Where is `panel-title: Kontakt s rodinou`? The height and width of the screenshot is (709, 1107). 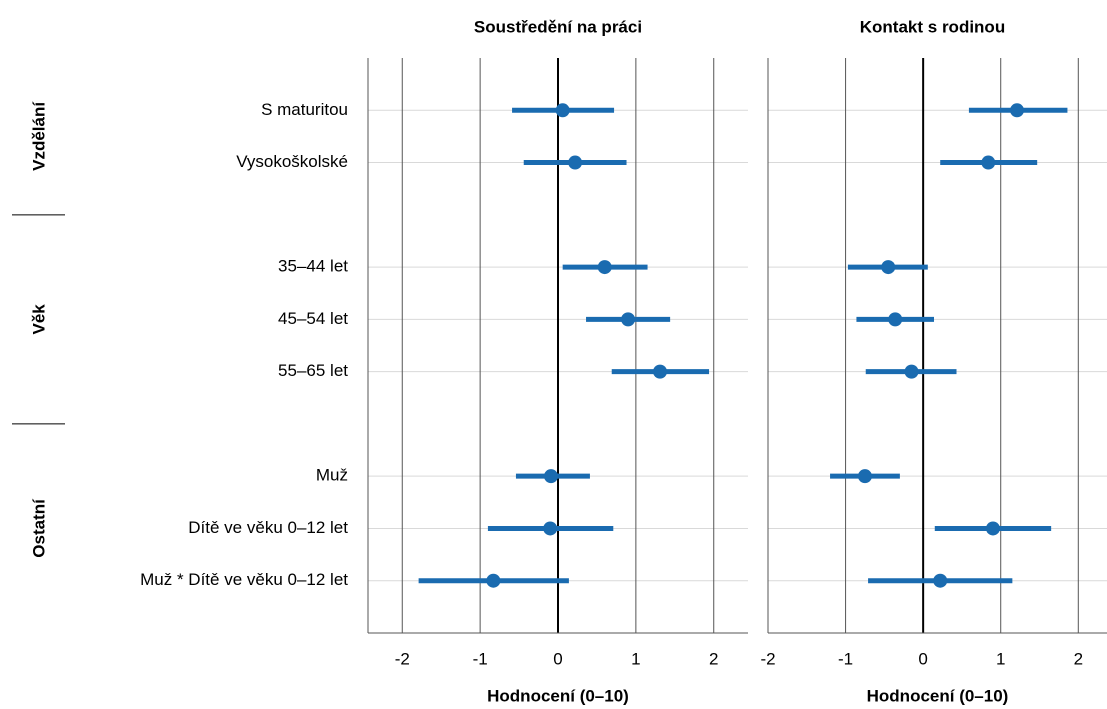 panel-title: Kontakt s rodinou is located at coordinates (932, 26).